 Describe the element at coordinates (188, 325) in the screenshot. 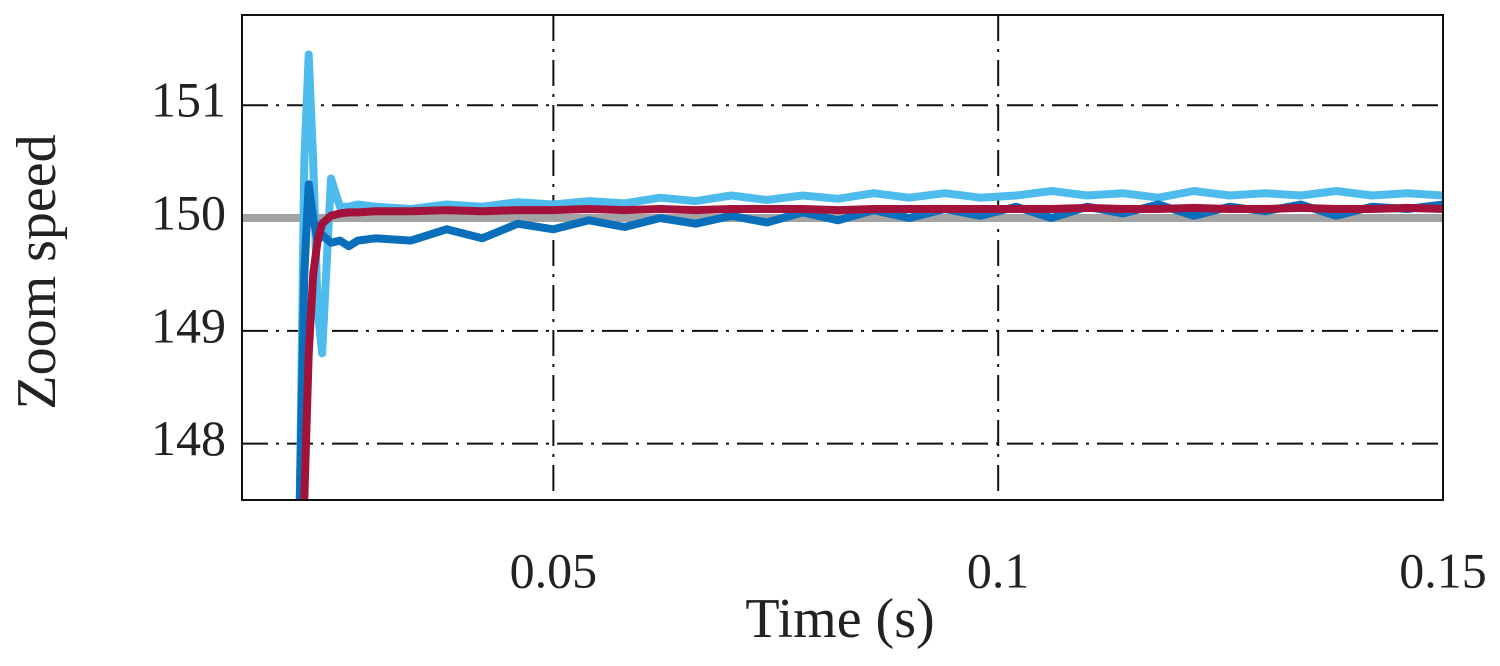

I see `y-tick-label: 149` at that location.